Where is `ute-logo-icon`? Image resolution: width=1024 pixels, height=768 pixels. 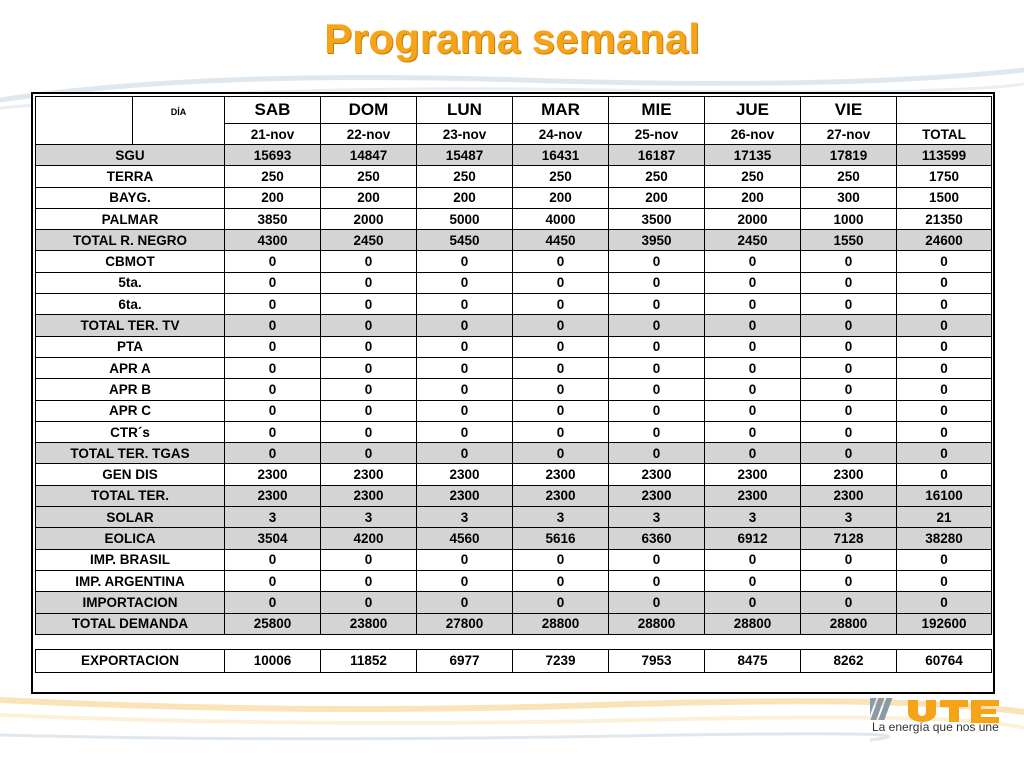 ute-logo-icon is located at coordinates (934, 710).